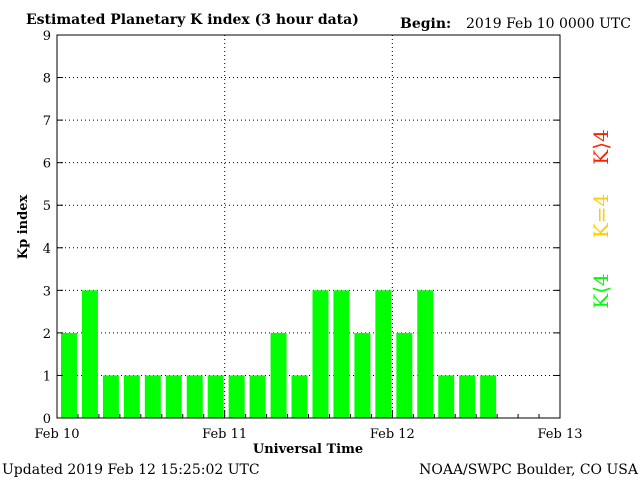 This screenshot has height=485, width=640. Describe the element at coordinates (47, 79) in the screenshot. I see `y-tick-label: 8` at that location.